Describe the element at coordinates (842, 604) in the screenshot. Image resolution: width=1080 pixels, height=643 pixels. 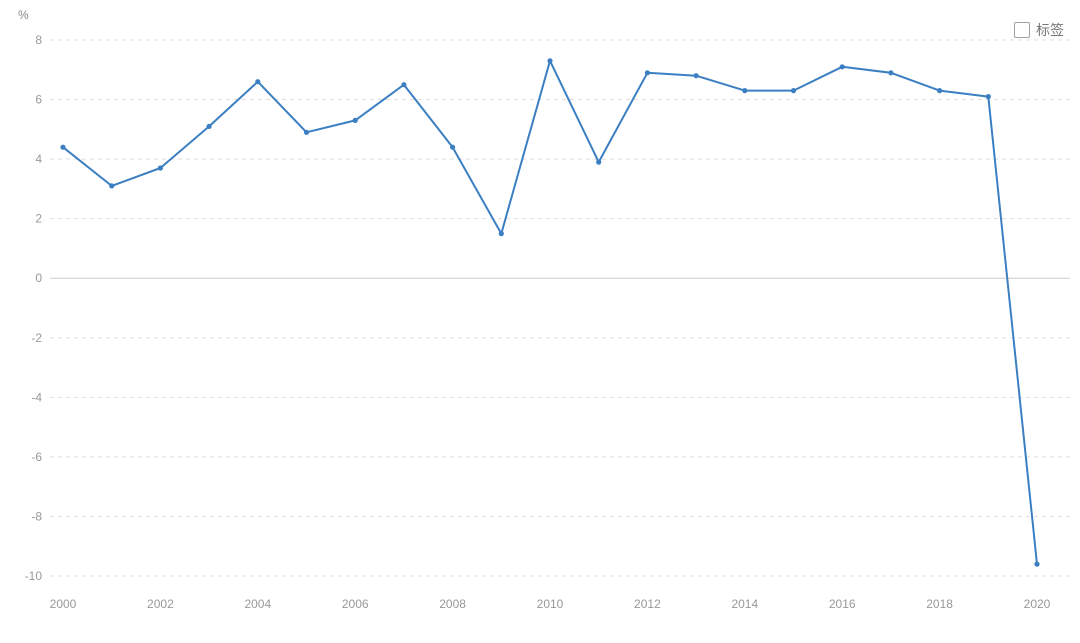
I see `x-tick-label: 2016` at that location.